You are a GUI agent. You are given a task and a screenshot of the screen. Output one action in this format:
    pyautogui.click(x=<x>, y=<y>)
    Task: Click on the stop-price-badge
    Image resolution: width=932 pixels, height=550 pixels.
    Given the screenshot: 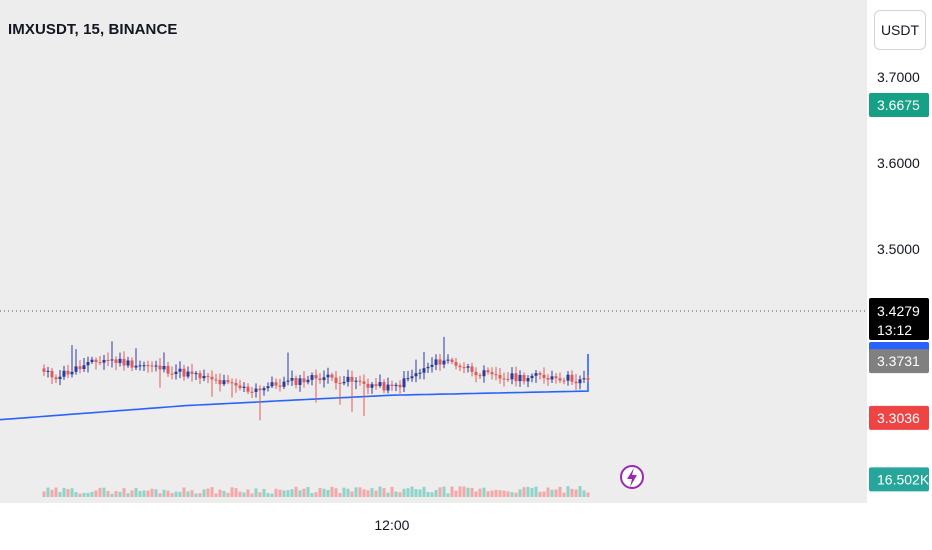 What is the action you would take?
    pyautogui.click(x=899, y=417)
    